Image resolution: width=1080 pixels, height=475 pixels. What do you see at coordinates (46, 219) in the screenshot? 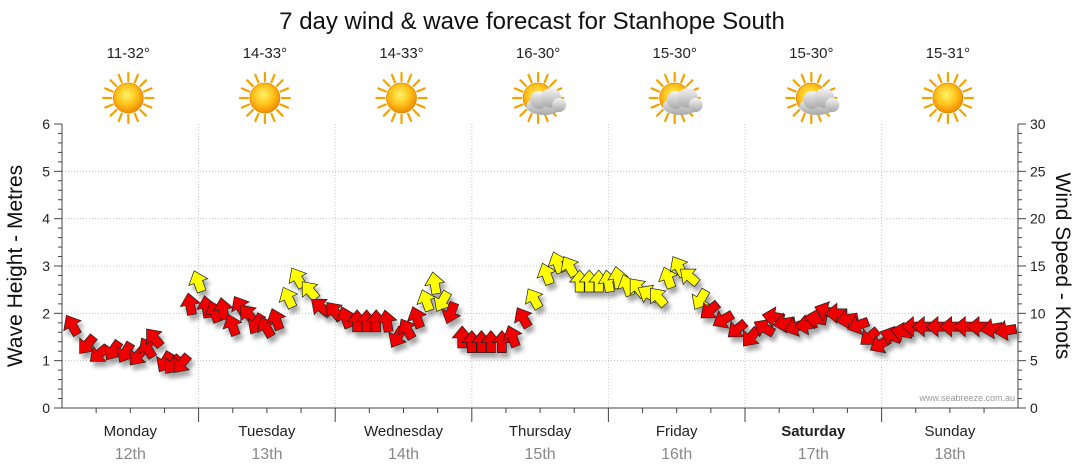
I see `left-tick-label: 4` at bounding box center [46, 219].